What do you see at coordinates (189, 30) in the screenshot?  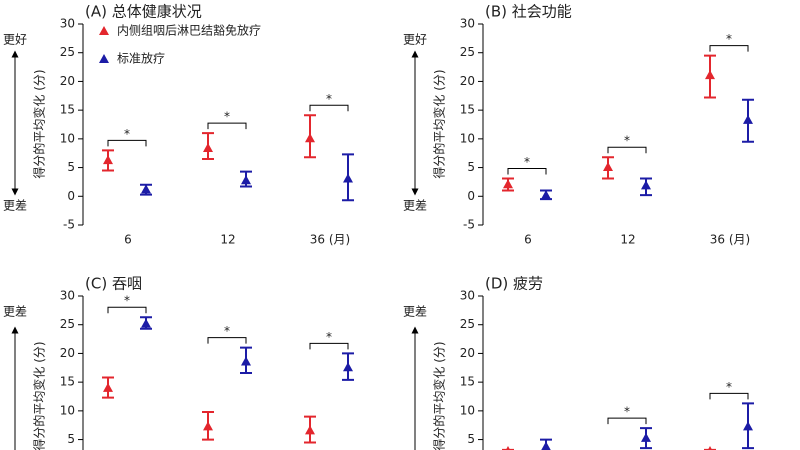 I see `legend-label: 内侧组咽后淋巴结豁免放疗` at bounding box center [189, 30].